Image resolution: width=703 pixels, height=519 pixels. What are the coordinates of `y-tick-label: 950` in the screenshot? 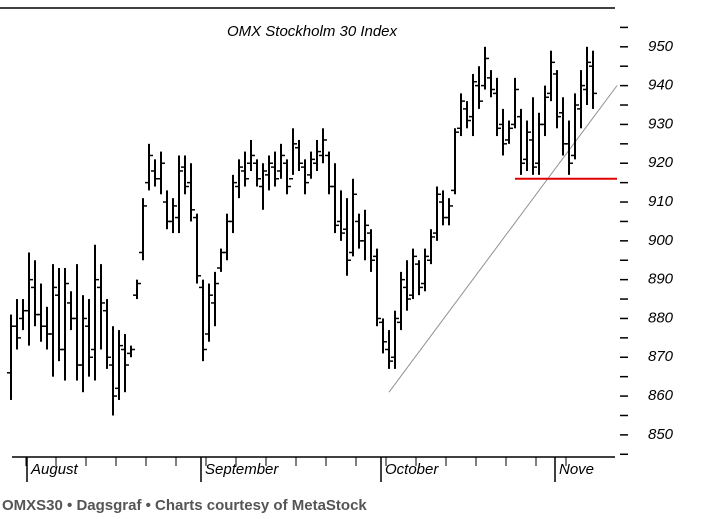 It's located at (661, 46).